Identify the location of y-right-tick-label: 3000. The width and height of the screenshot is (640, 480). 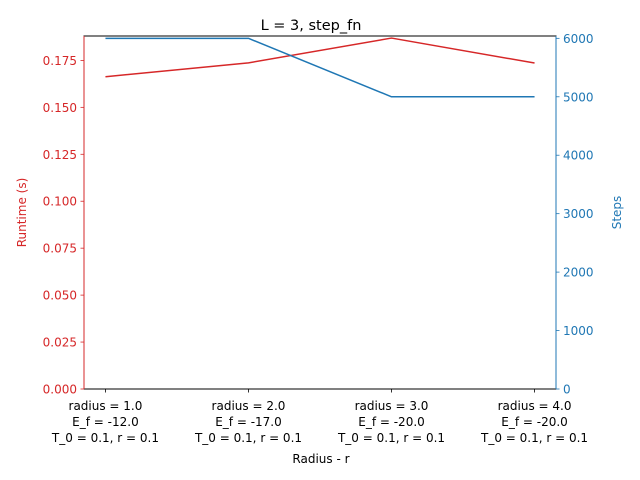
(578, 214).